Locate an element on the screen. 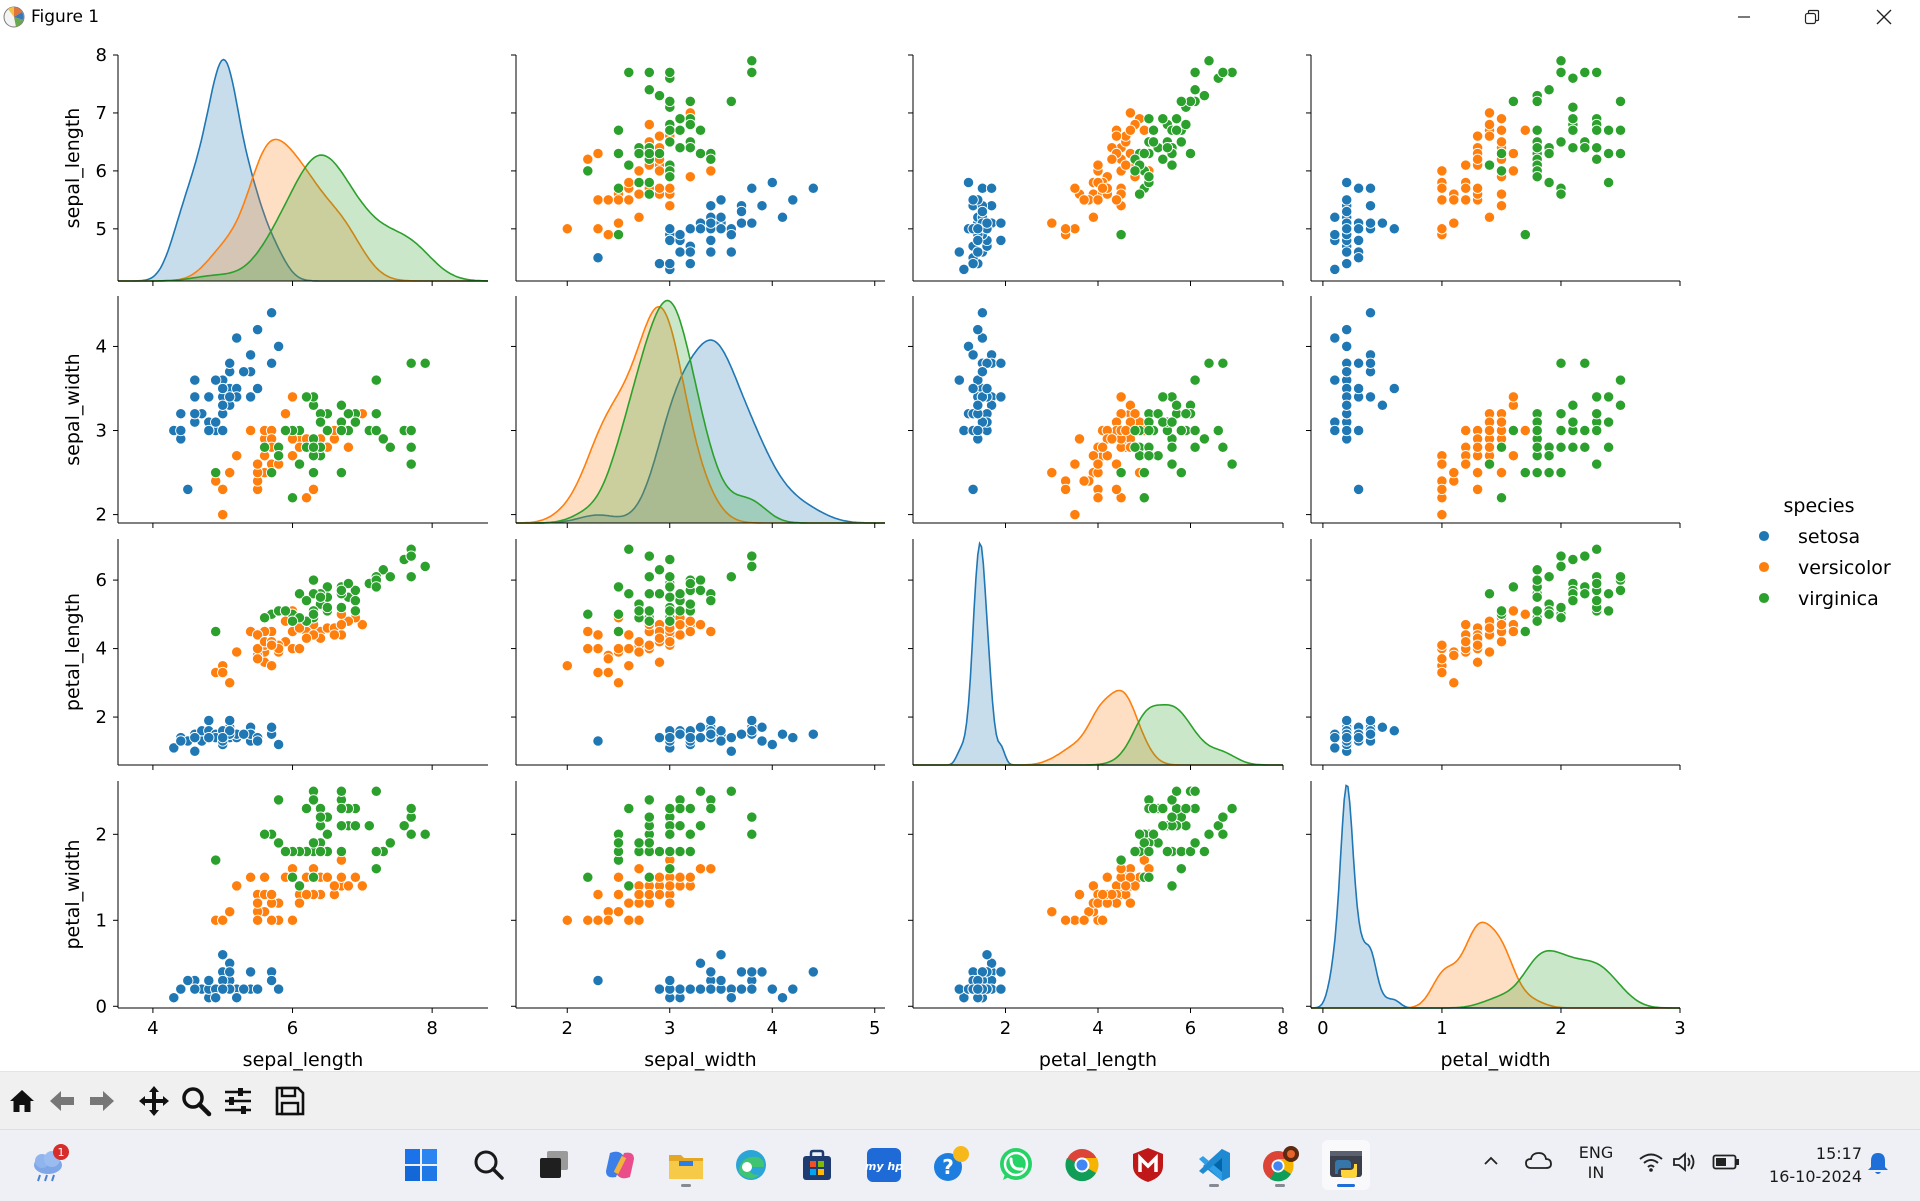 The width and height of the screenshot is (1920, 1201). taskbar-file-explorer is located at coordinates (686, 1165).